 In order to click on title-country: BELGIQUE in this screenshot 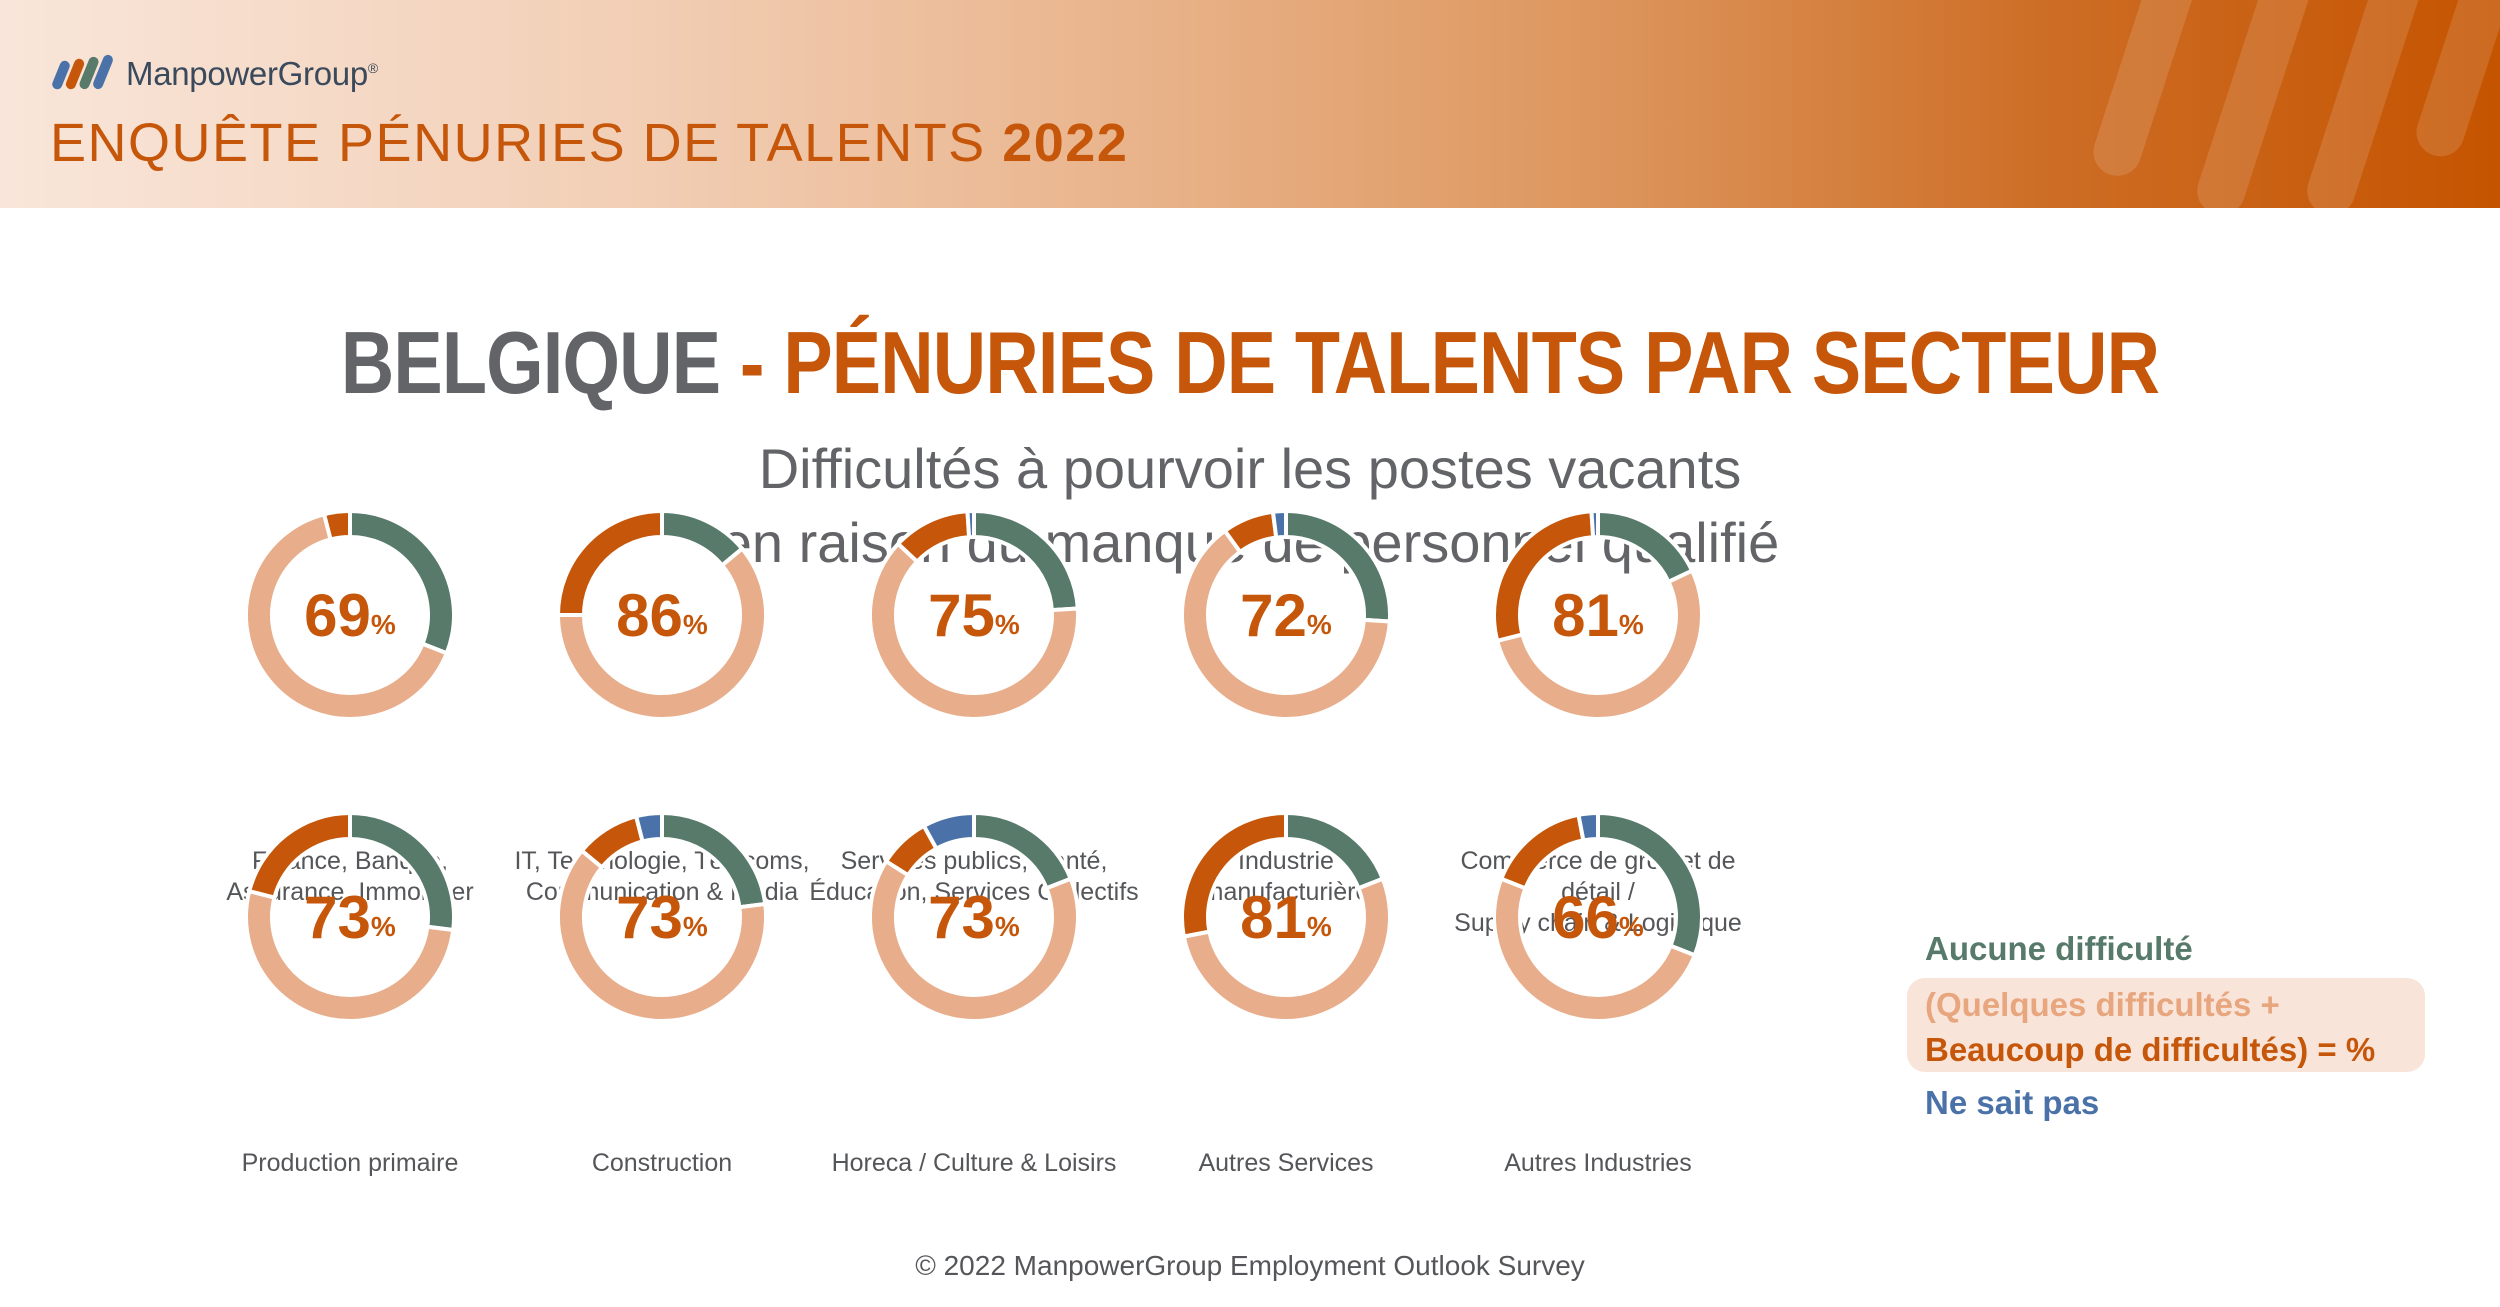, I will do `click(530, 362)`.